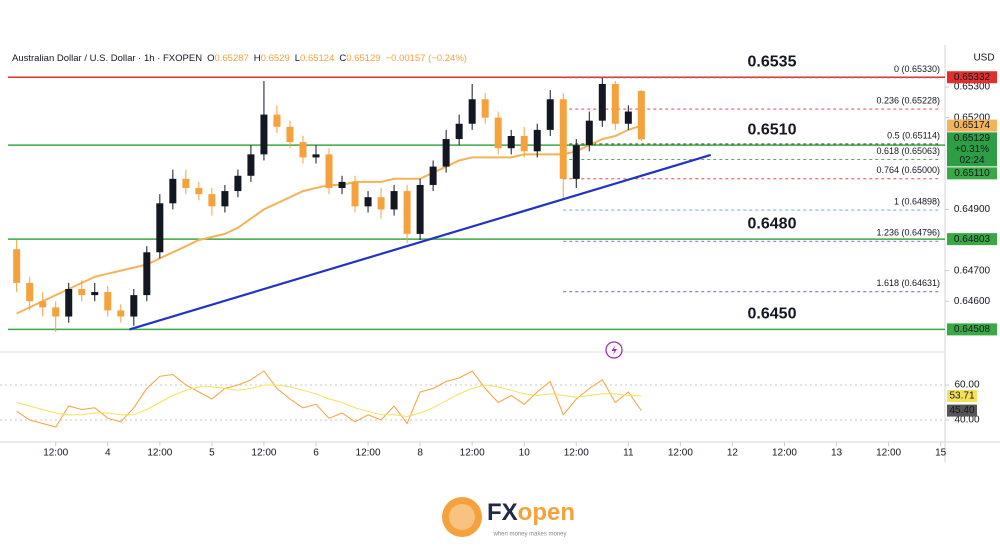  I want to click on fib-label: 1 (0.64898), so click(917, 201).